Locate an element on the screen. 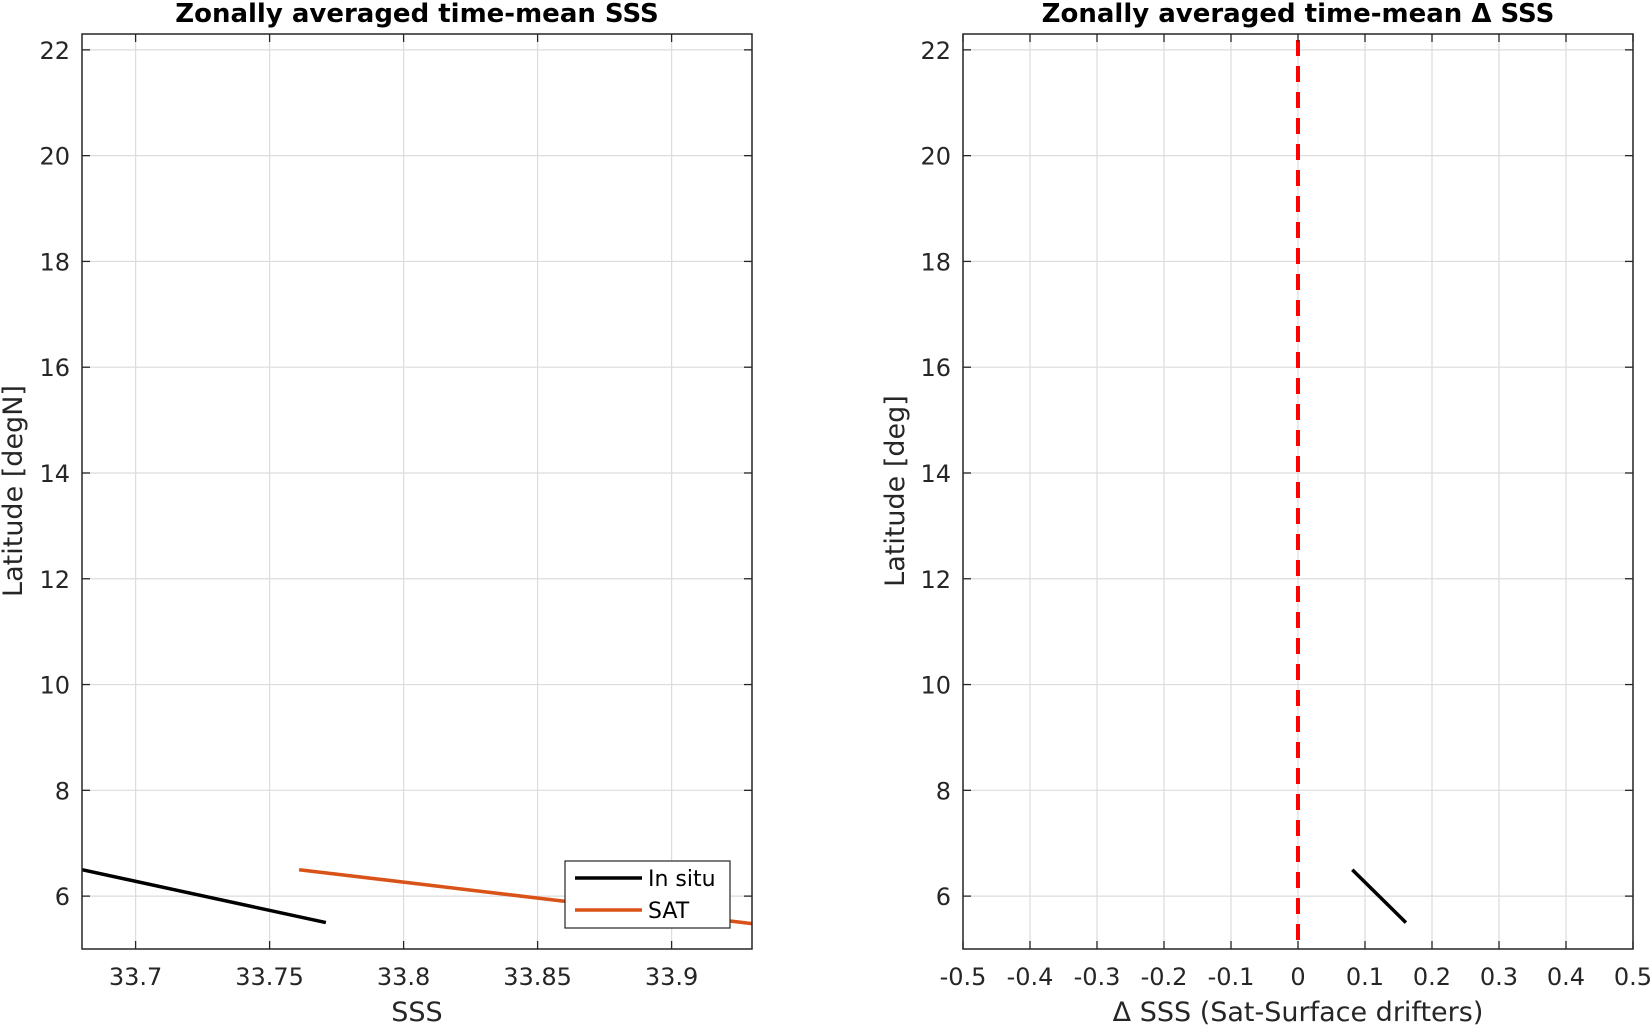 The width and height of the screenshot is (1651, 1026). series-group-delta-sss is located at coordinates (1352, 494).